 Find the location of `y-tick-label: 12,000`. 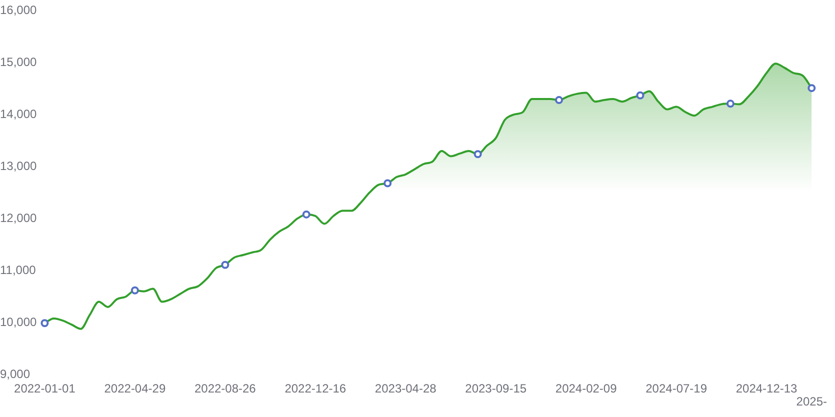

y-tick-label: 12,000 is located at coordinates (19, 217).